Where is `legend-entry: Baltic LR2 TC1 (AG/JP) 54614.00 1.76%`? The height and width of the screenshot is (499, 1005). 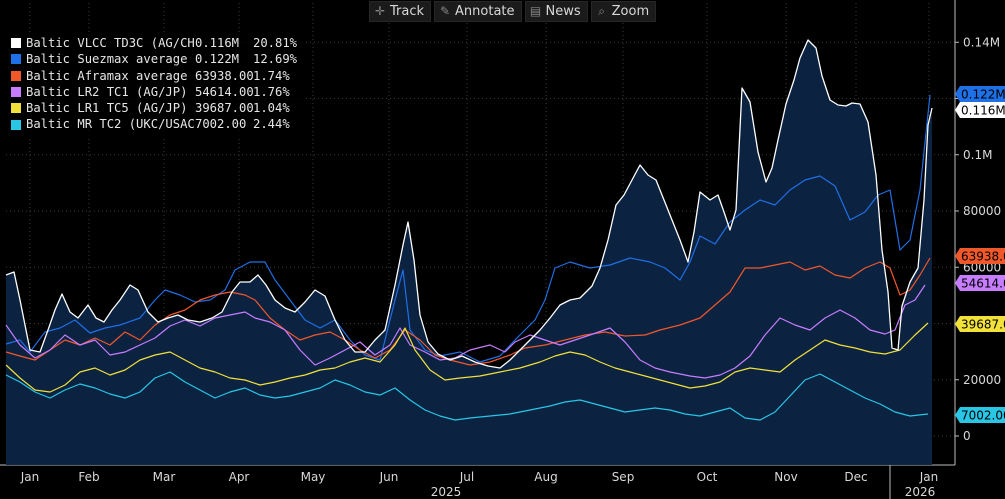 legend-entry: Baltic LR2 TC1 (AG/JP) 54614.00 1.76% is located at coordinates (154, 92).